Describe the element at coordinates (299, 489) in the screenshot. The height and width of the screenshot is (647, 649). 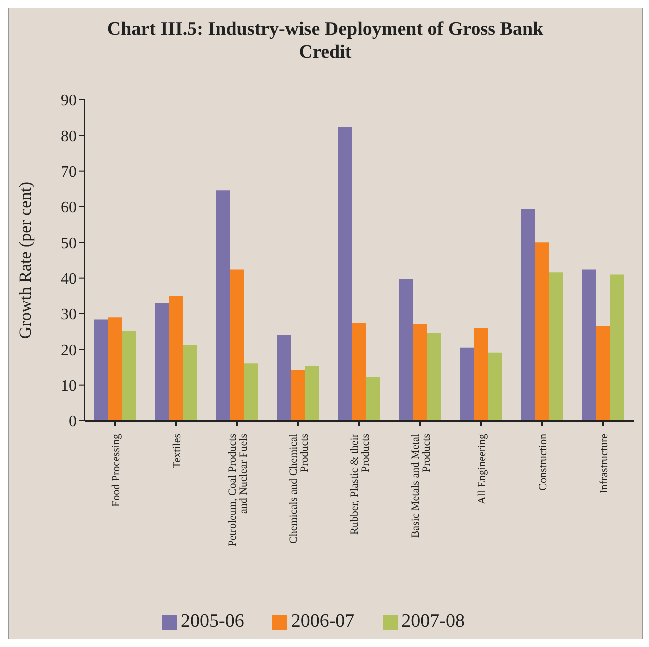
I see `x-tick-label: Chemicals and Chemical Products` at that location.